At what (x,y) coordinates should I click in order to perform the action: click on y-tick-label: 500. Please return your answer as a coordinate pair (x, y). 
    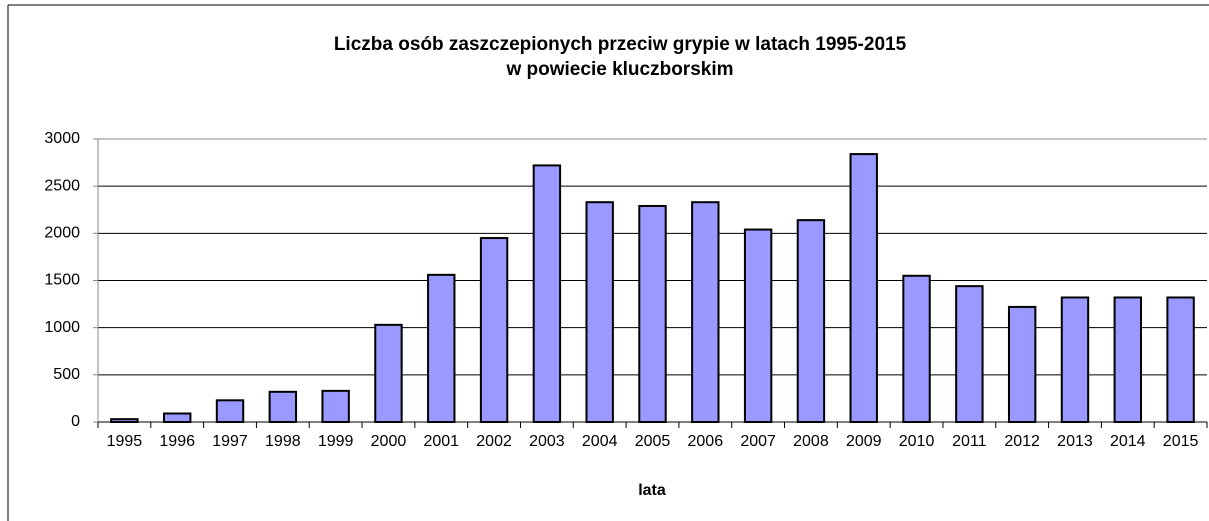
    Looking at the image, I should click on (66, 374).